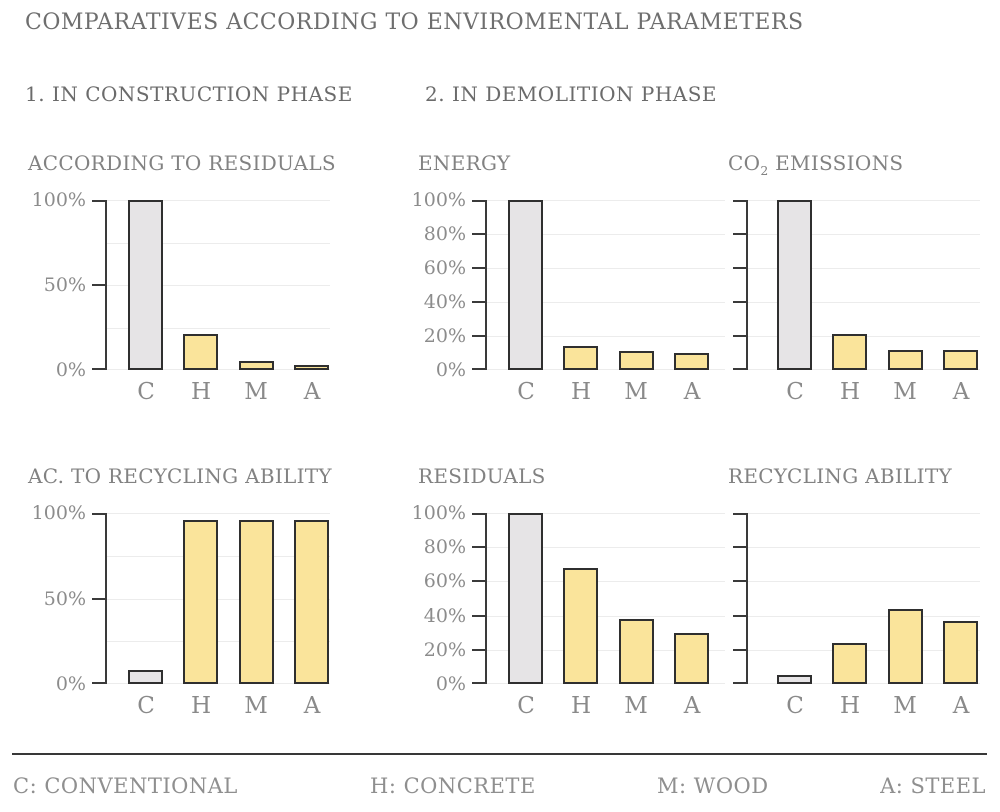 This screenshot has width=1000, height=812. Describe the element at coordinates (933, 786) in the screenshot. I see `legend-item-steel: A: STEEL` at that location.